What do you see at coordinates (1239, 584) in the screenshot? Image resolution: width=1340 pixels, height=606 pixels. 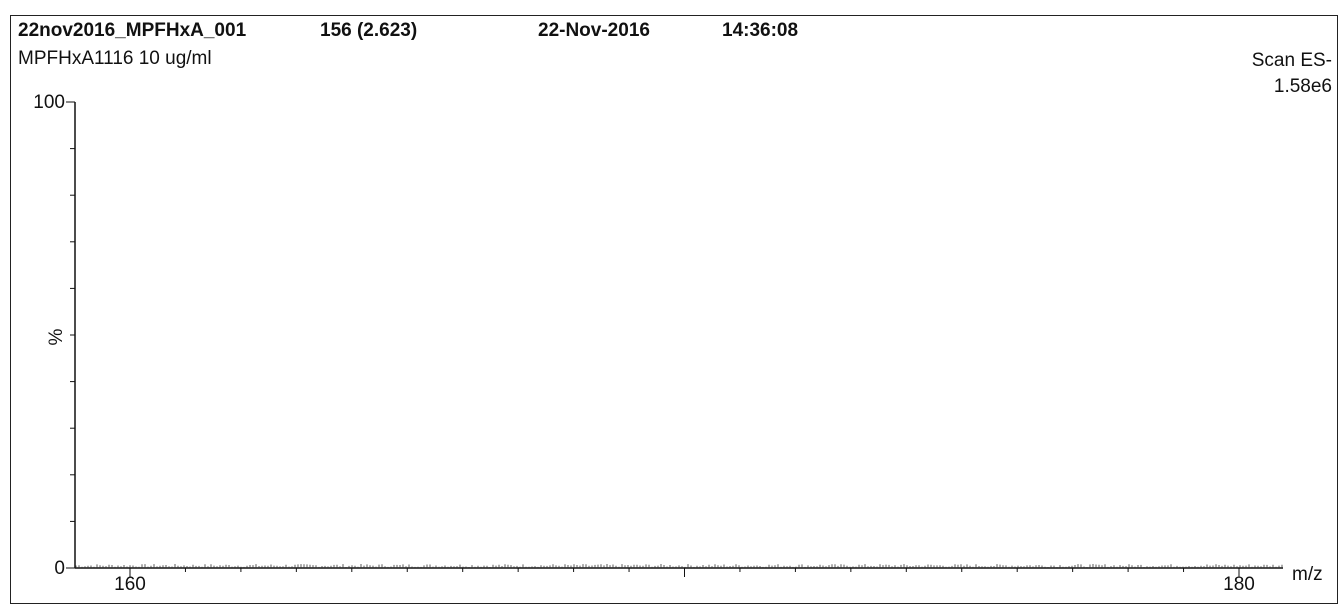 I see `x-tick-label: 180` at bounding box center [1239, 584].